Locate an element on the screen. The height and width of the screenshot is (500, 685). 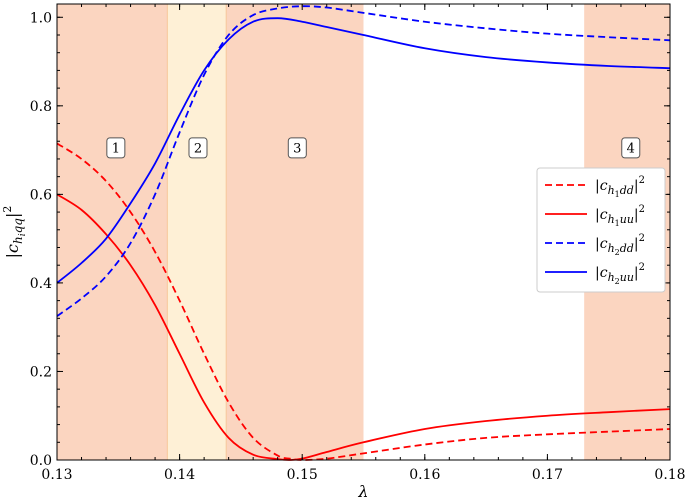
region-4-label-box is located at coordinates (631, 148).